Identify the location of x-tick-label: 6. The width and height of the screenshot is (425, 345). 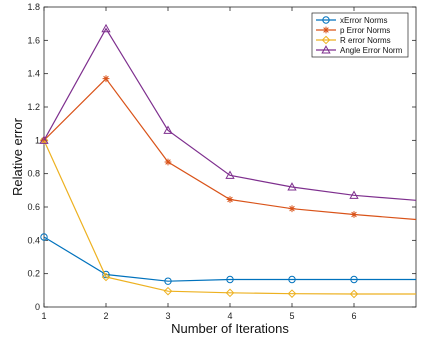
(353, 316).